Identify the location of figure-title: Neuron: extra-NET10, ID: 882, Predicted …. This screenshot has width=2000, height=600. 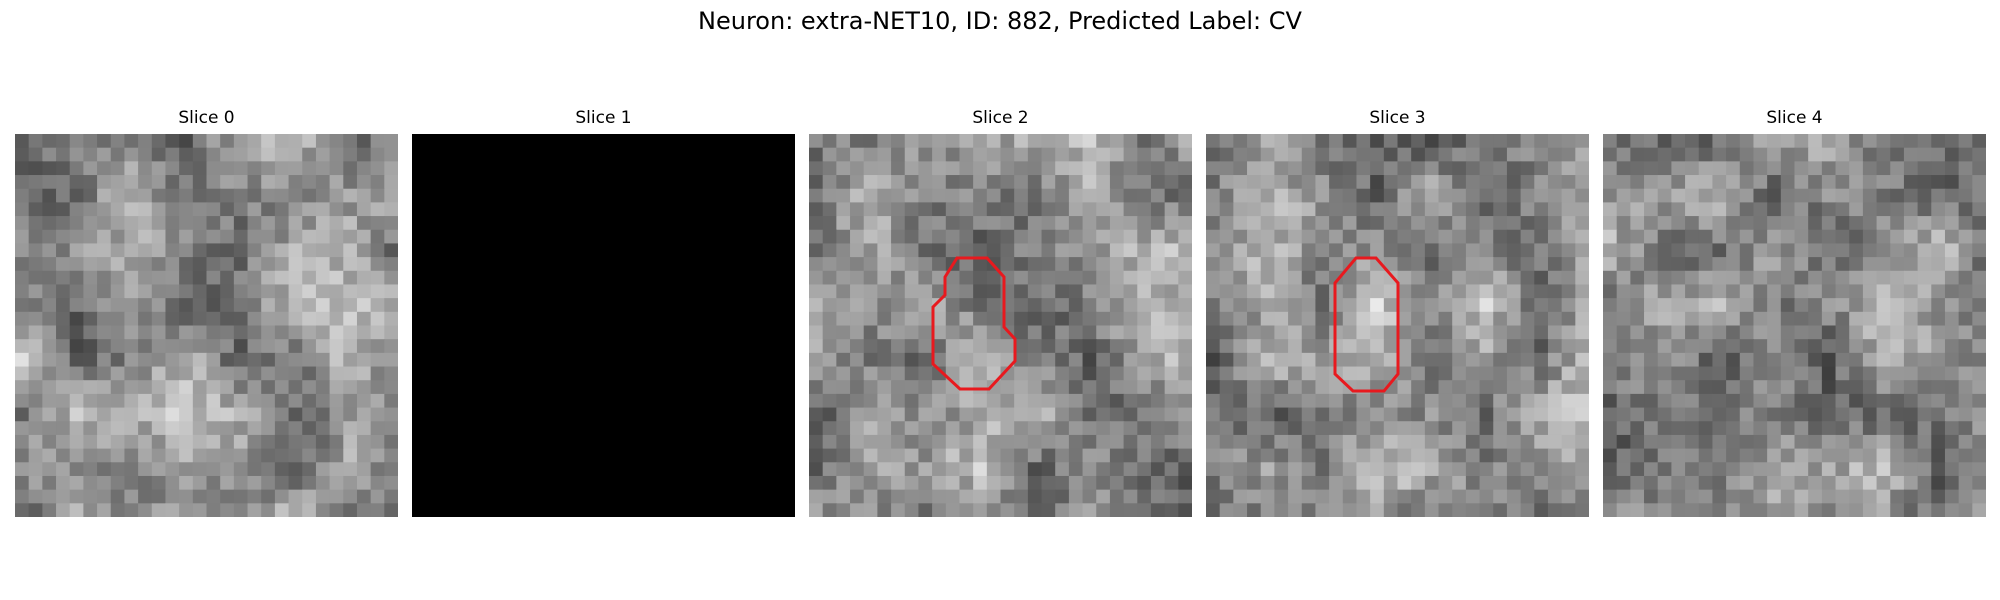
(1000, 21).